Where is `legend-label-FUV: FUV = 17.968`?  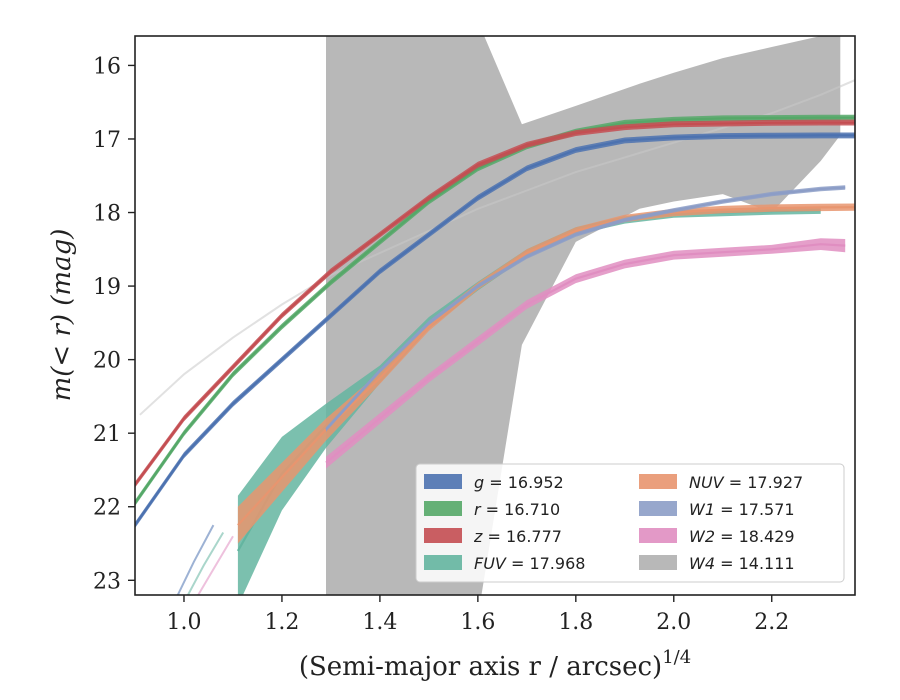
legend-label-FUV: FUV = 17.968 is located at coordinates (529, 563).